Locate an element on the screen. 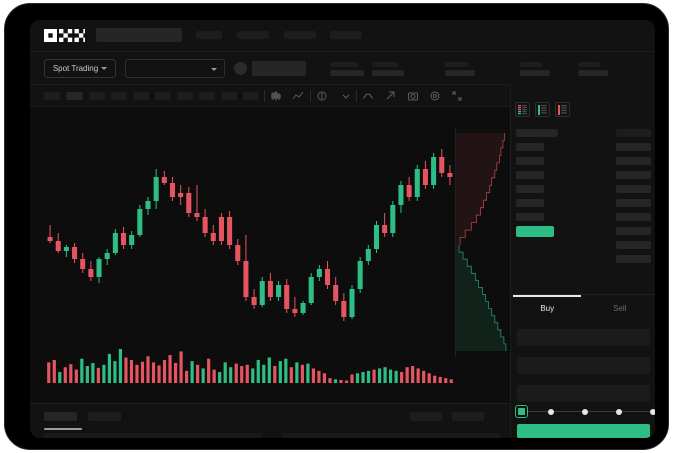 The image size is (673, 453). okx-logo-icon is located at coordinates (64, 35).